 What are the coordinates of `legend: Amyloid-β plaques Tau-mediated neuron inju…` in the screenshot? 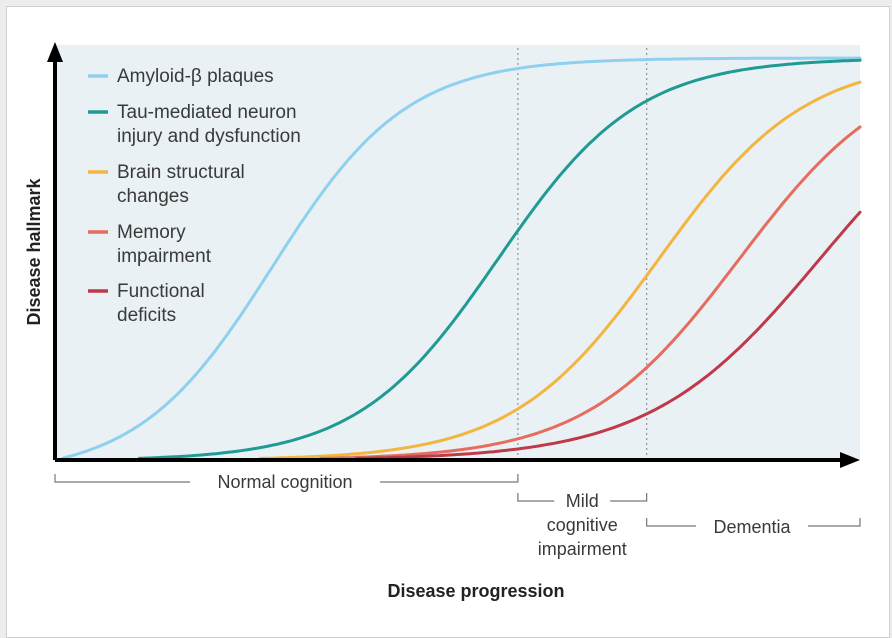 It's located at (194, 196).